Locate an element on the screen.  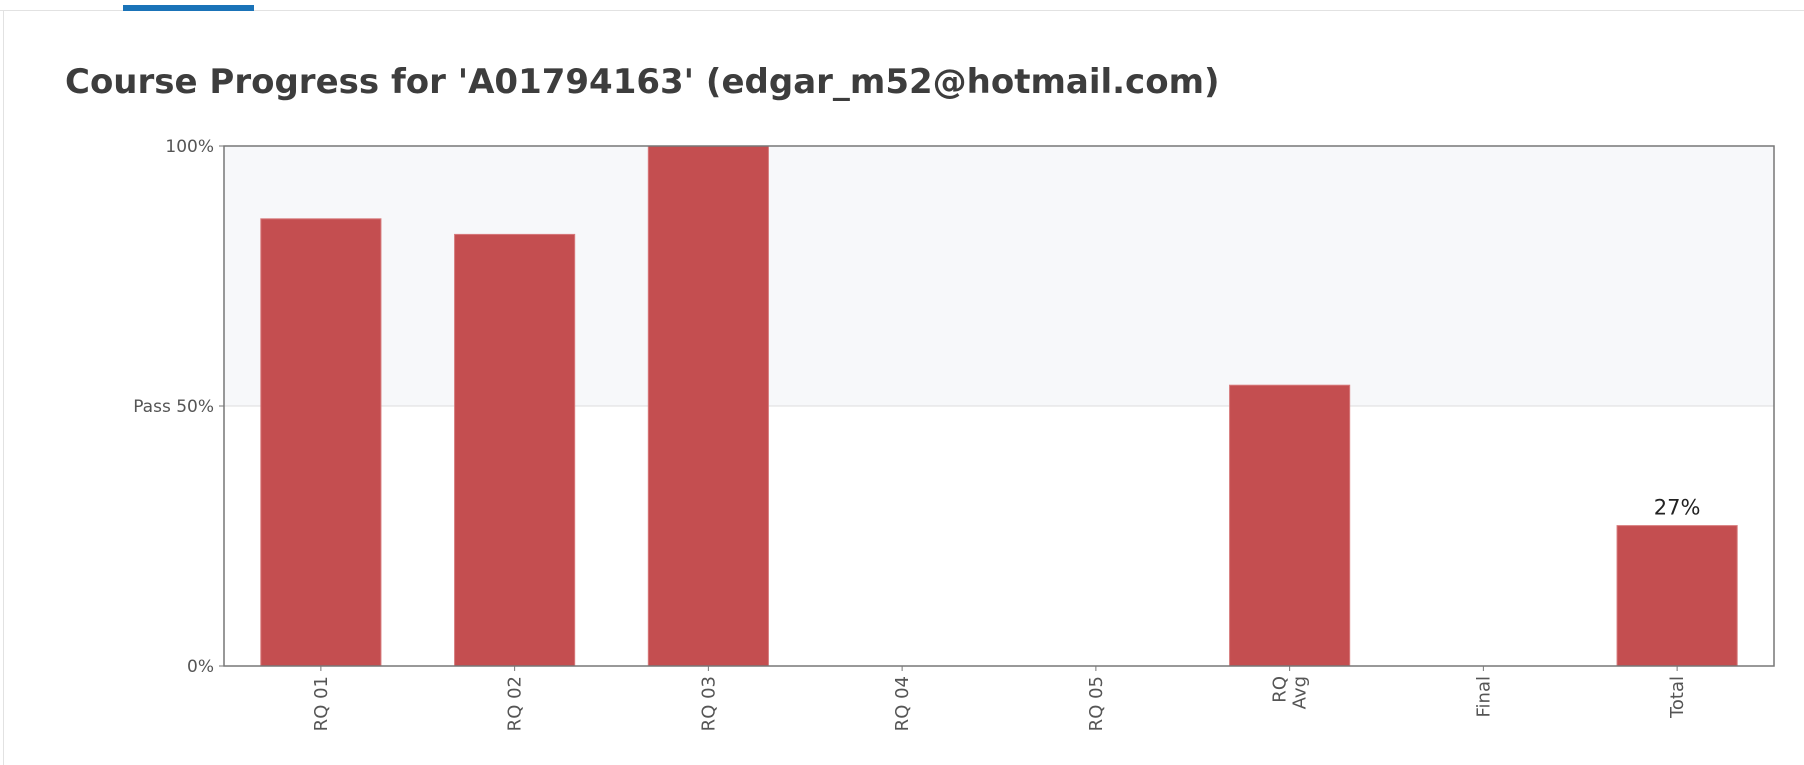
category-label-final: Final is located at coordinates (1483, 696).